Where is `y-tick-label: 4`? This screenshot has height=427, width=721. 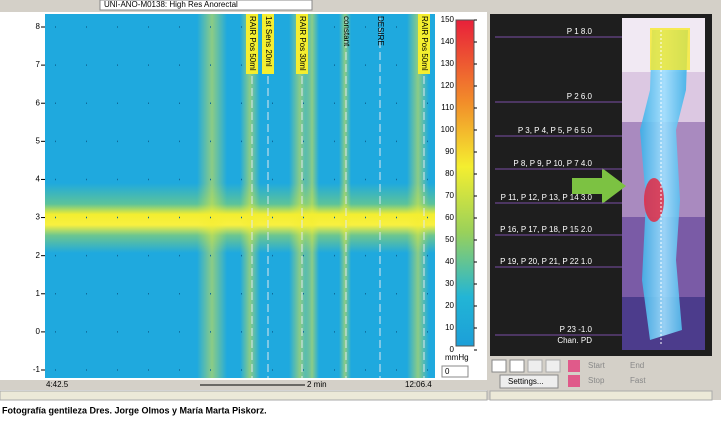
y-tick-label: 4 is located at coordinates (38, 179).